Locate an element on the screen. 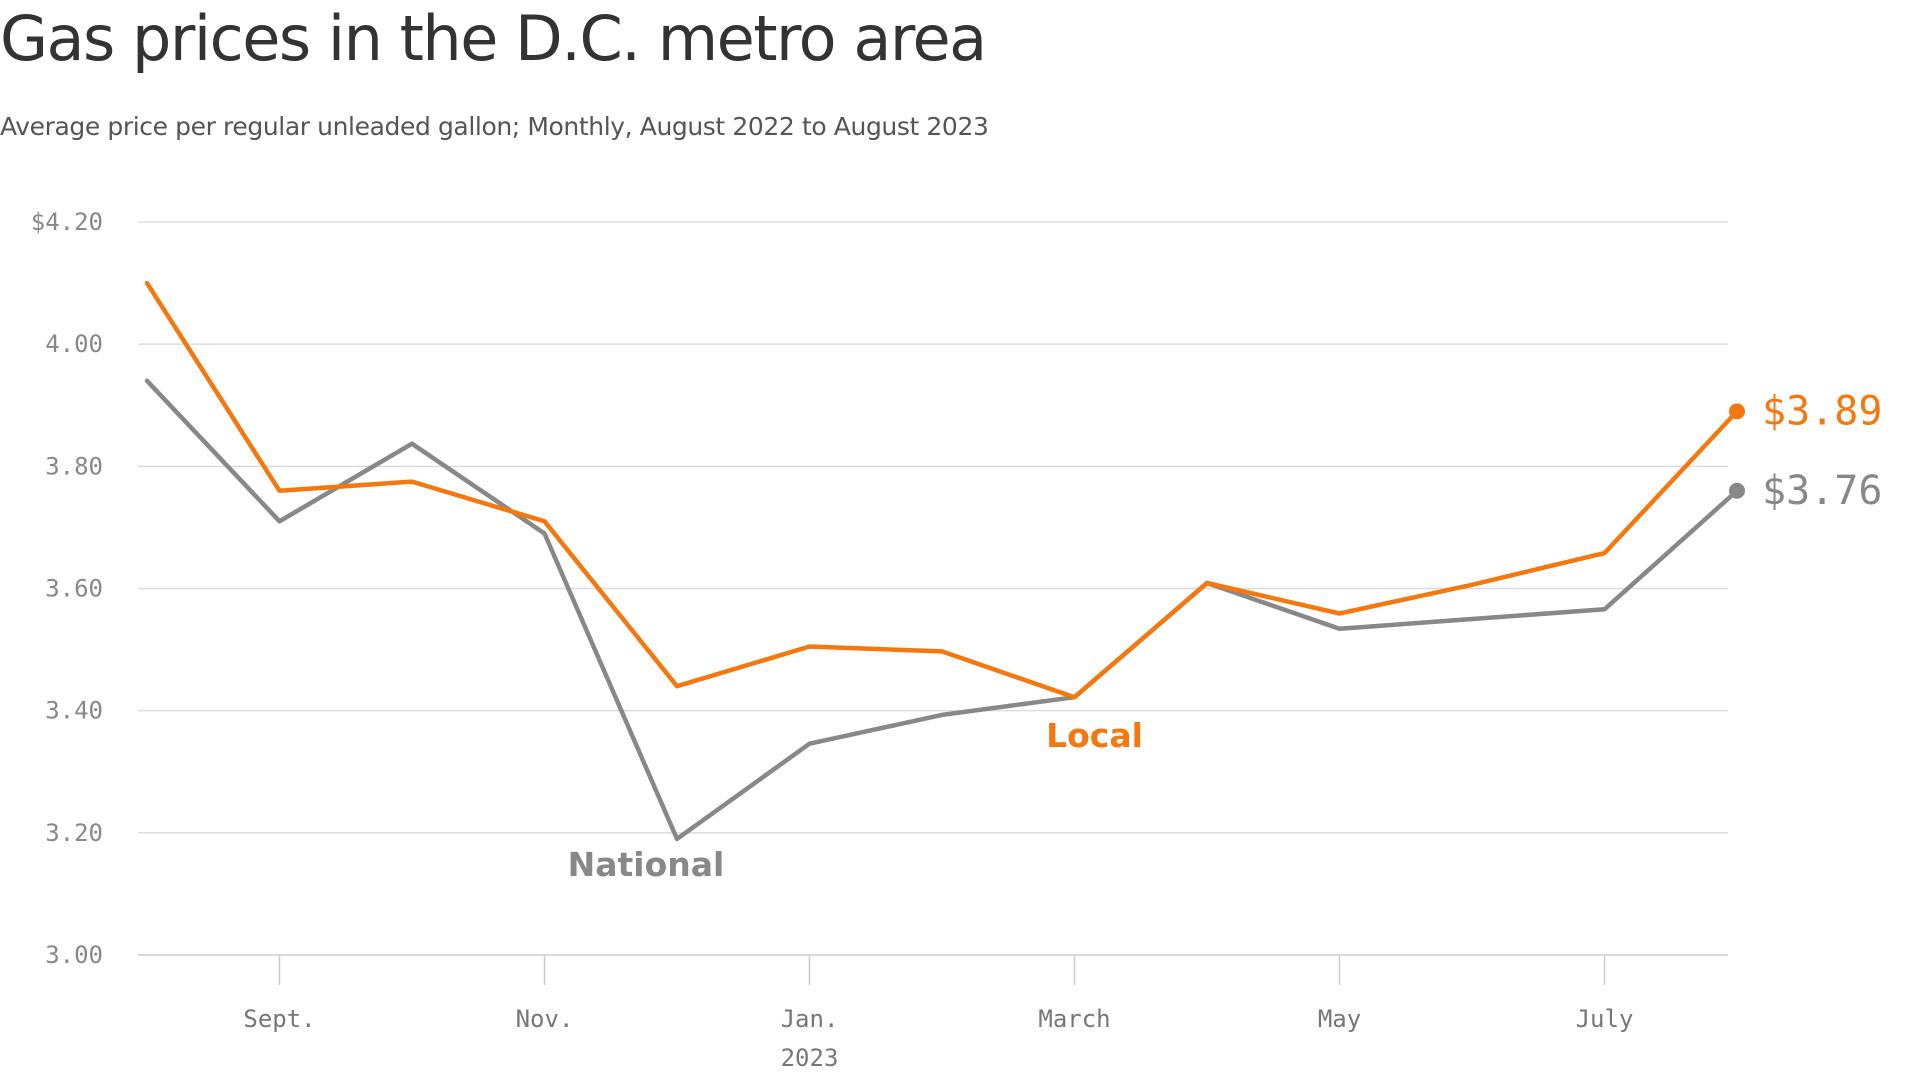 This screenshot has width=1920, height=1080. y-tick-label: 3.40 is located at coordinates (74, 711).